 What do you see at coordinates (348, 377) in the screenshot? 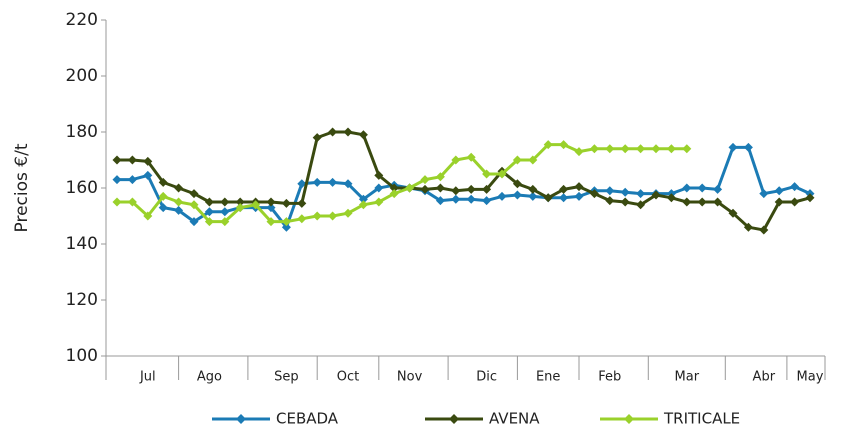
I see `x-tick-label: Oct` at bounding box center [348, 377].